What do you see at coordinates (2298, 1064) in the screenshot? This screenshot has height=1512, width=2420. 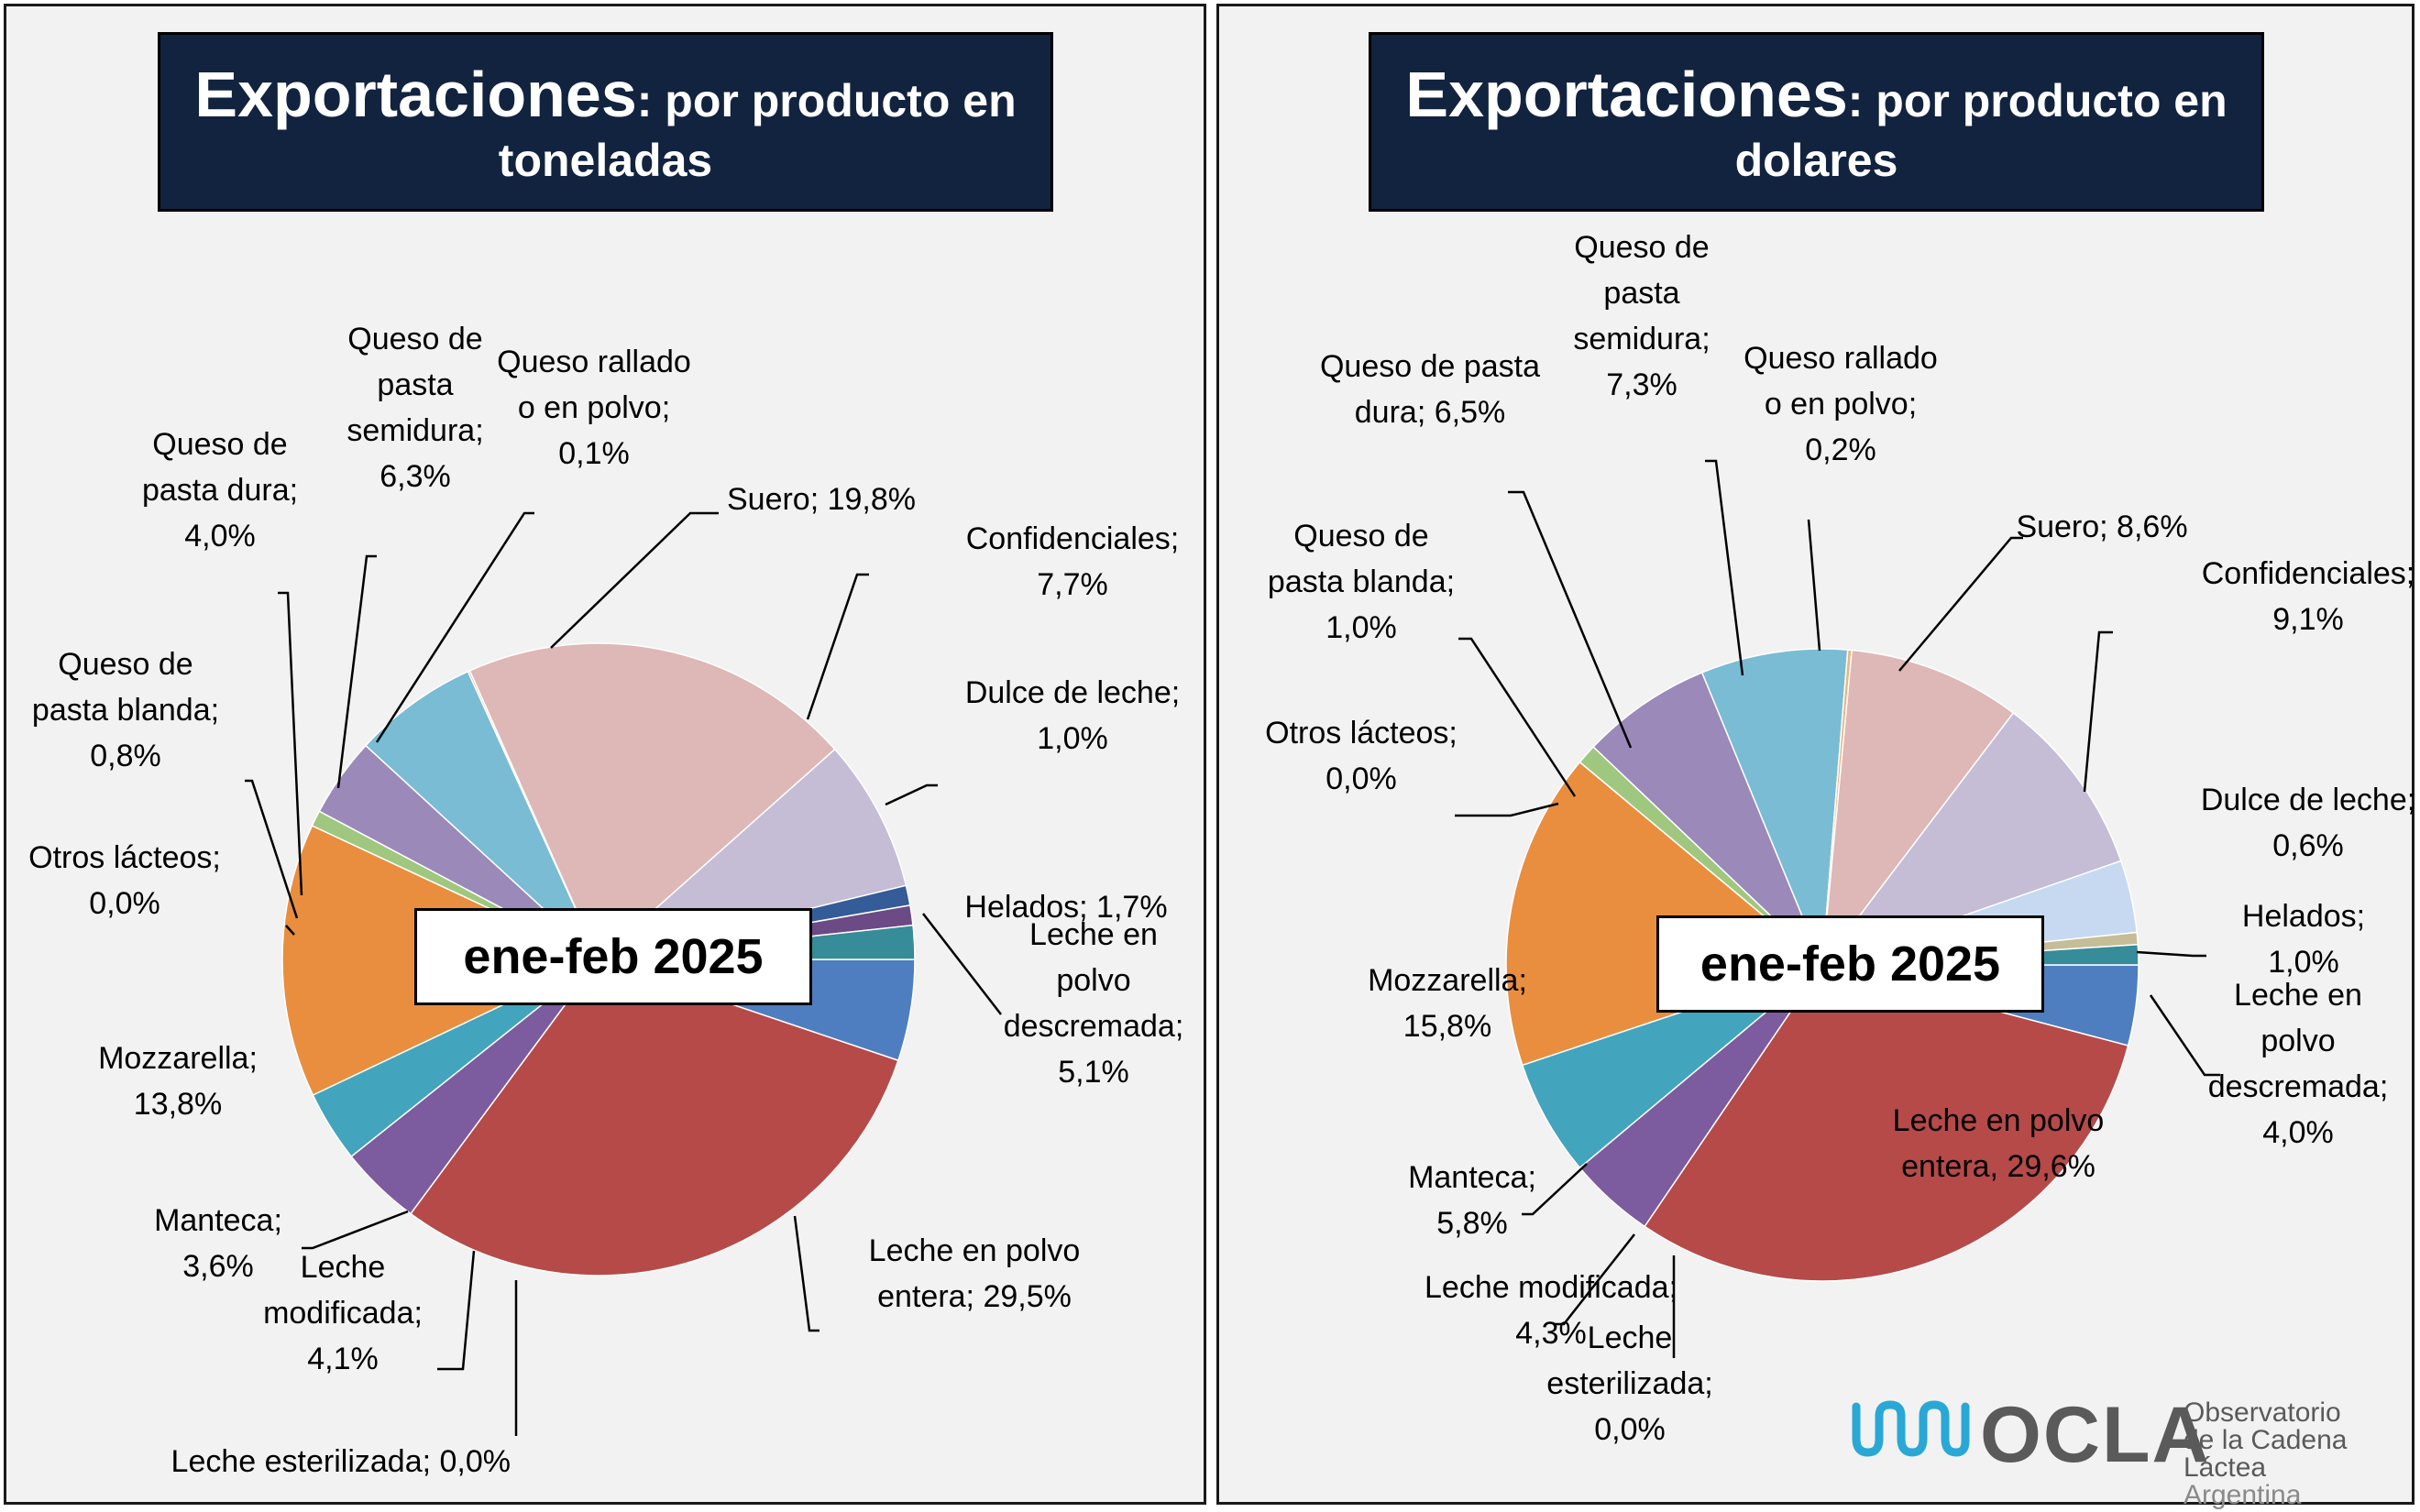 I see `data-label-leche-en-polvo-descremada: Leche en polvo descremada; 4,0%` at bounding box center [2298, 1064].